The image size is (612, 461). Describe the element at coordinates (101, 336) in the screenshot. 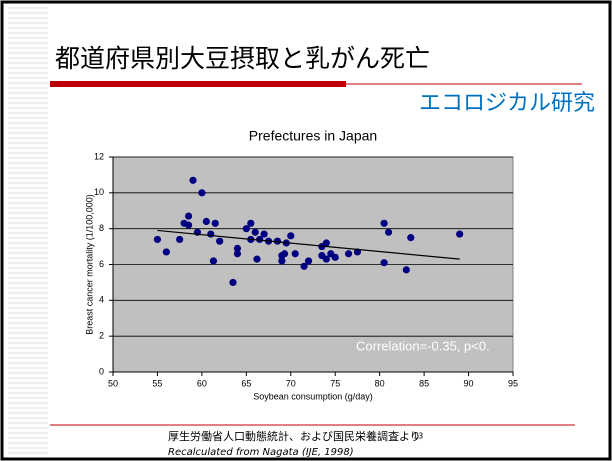

I see `y-tick-label: 2` at that location.